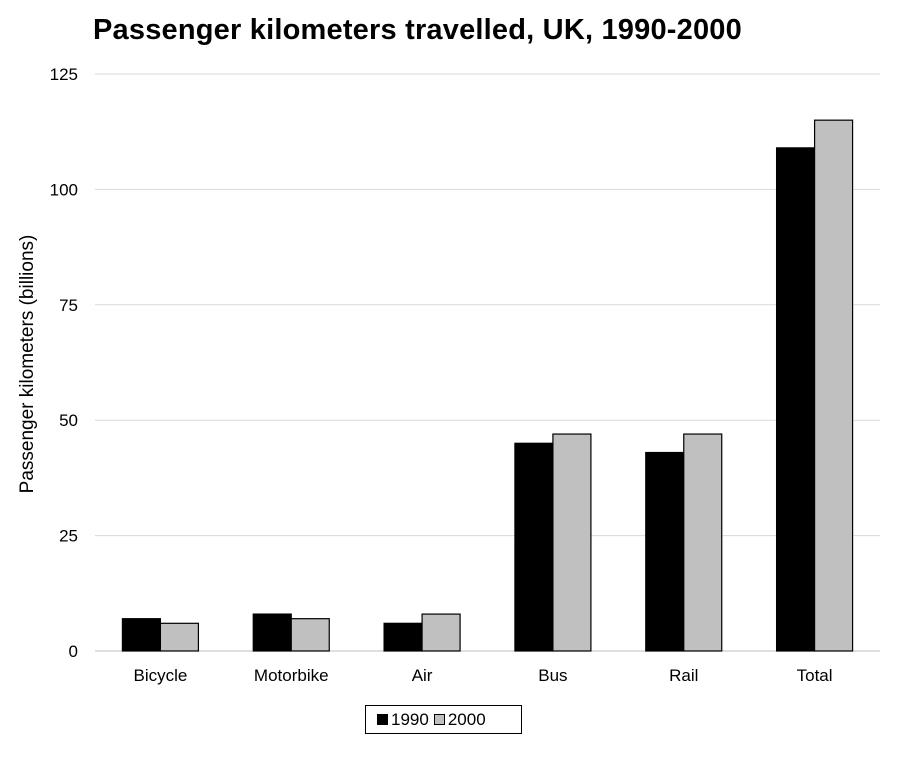  What do you see at coordinates (403, 637) in the screenshot?
I see `bar-1990-air` at bounding box center [403, 637].